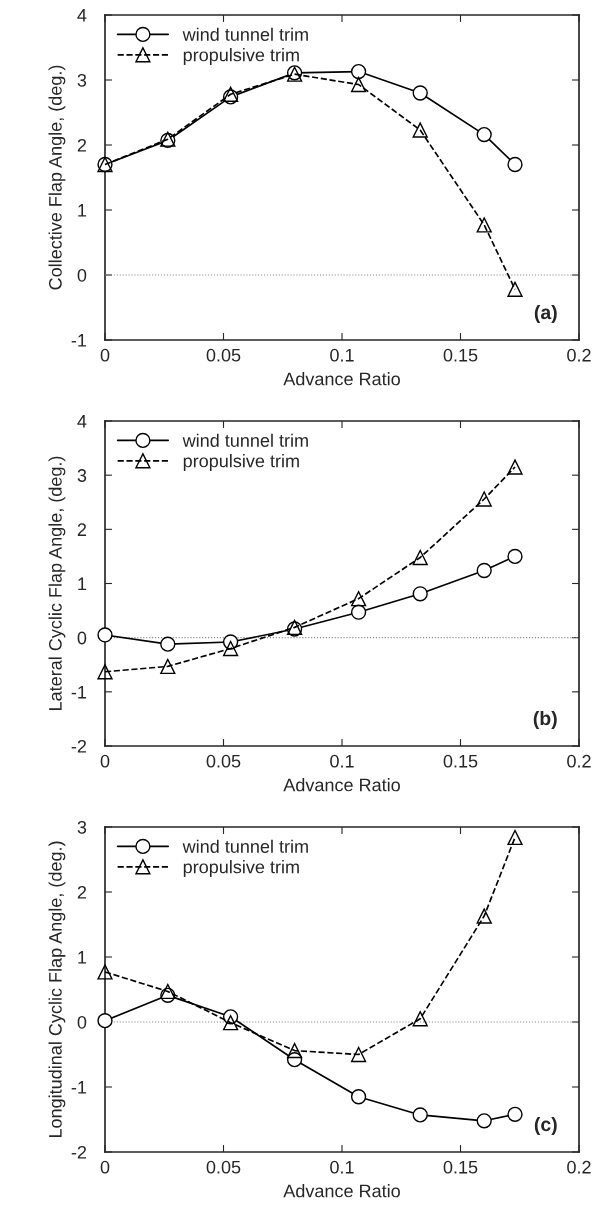 This screenshot has width=597, height=1209. What do you see at coordinates (545, 720) in the screenshot?
I see `annotation: (b)` at bounding box center [545, 720].